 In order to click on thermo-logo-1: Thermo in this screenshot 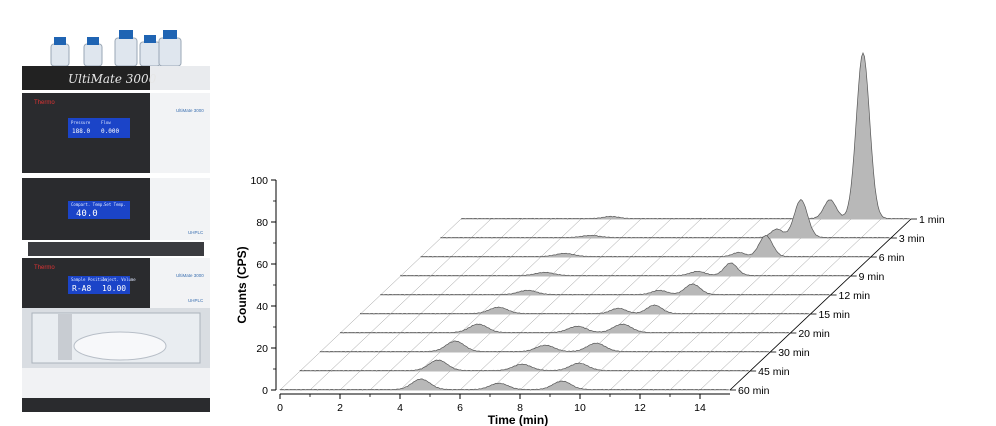, I will do `click(44, 103)`.